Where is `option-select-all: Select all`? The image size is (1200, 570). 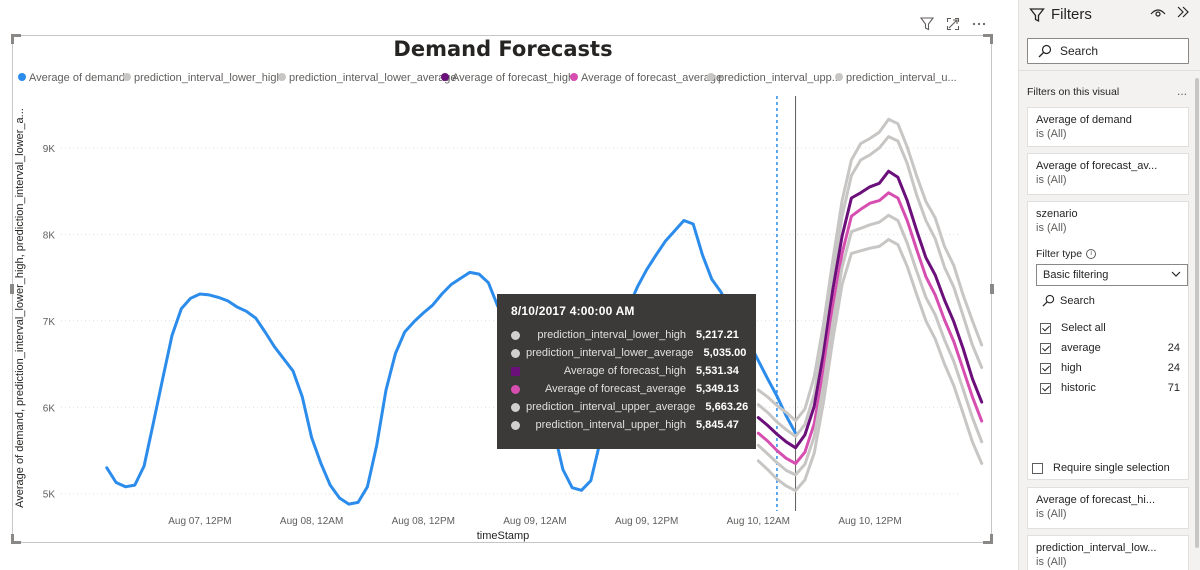 option-select-all: Select all is located at coordinates (1108, 328).